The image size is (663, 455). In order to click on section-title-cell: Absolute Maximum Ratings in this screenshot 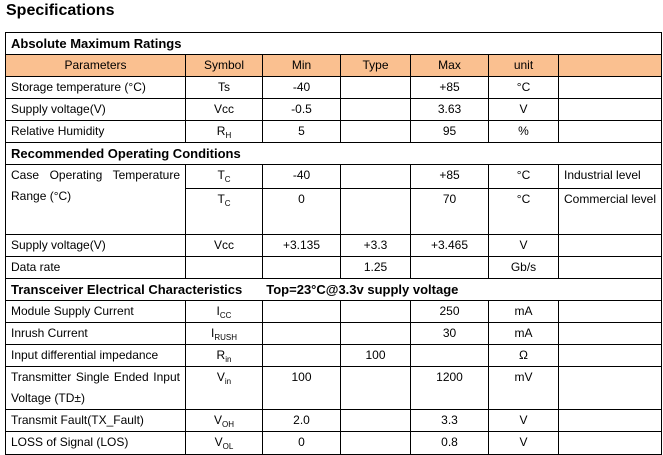, I will do `click(333, 43)`.